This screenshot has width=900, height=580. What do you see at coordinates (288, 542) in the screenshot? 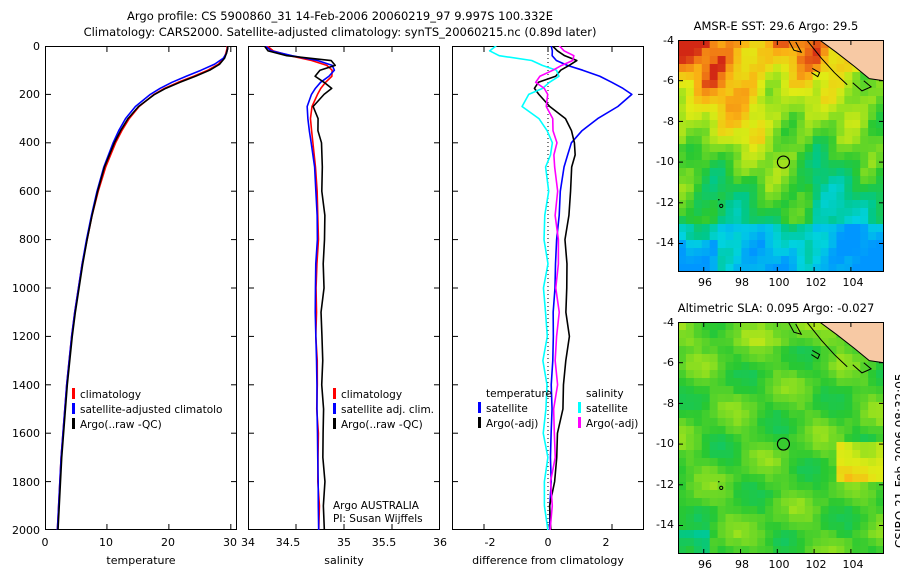
I see `sal-xtick-34.5: 34.5` at bounding box center [288, 542].